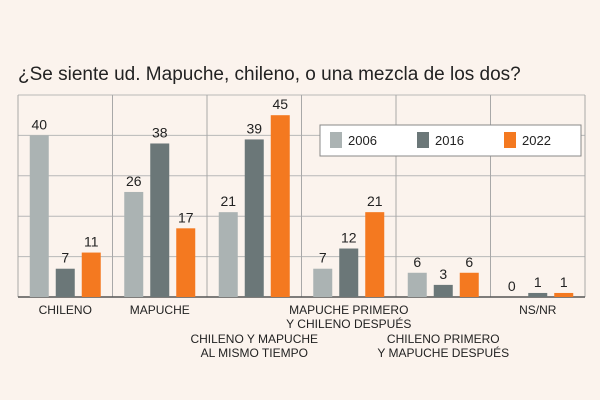  I want to click on legend-label-2016: 2016, so click(449, 140).